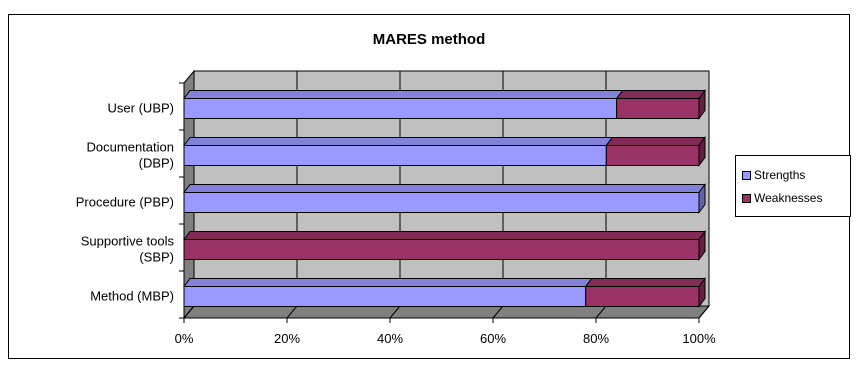 The height and width of the screenshot is (368, 859). I want to click on legend-item-strengths: Strengths, so click(773, 175).